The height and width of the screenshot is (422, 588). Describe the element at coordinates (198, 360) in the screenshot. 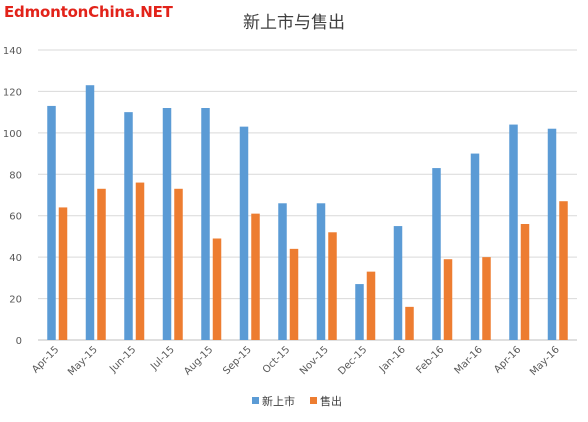

I see `x-tick-label: Aug-15` at that location.